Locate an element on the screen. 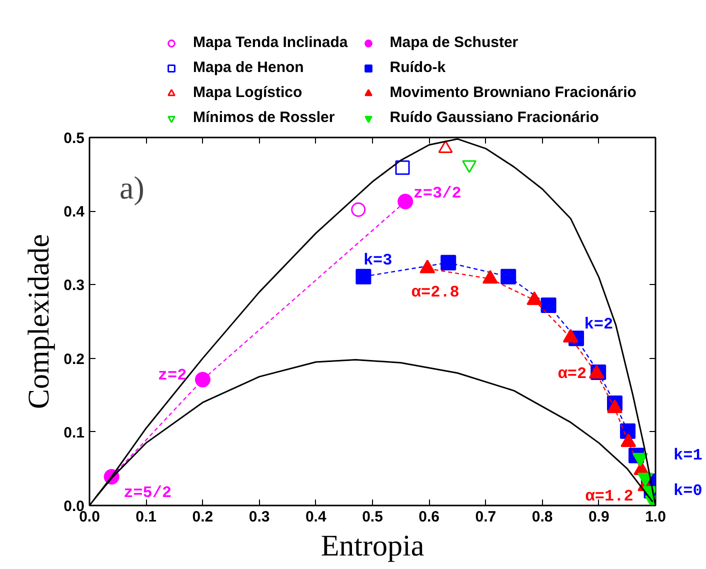 The image size is (706, 569). annotation: α=2.8 is located at coordinates (435, 293).